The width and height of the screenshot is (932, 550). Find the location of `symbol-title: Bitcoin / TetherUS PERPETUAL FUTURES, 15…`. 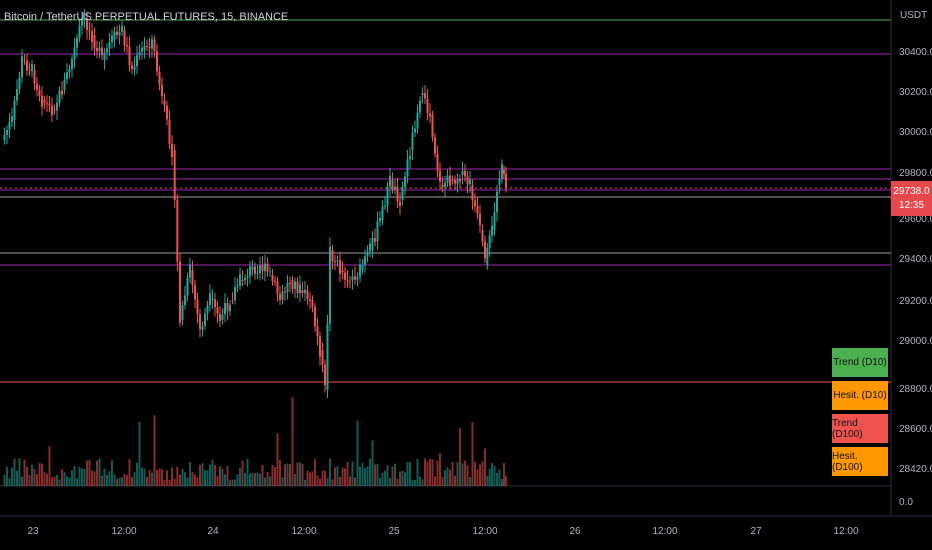

symbol-title: Bitcoin / TetherUS PERPETUAL FUTURES, 15… is located at coordinates (146, 17).